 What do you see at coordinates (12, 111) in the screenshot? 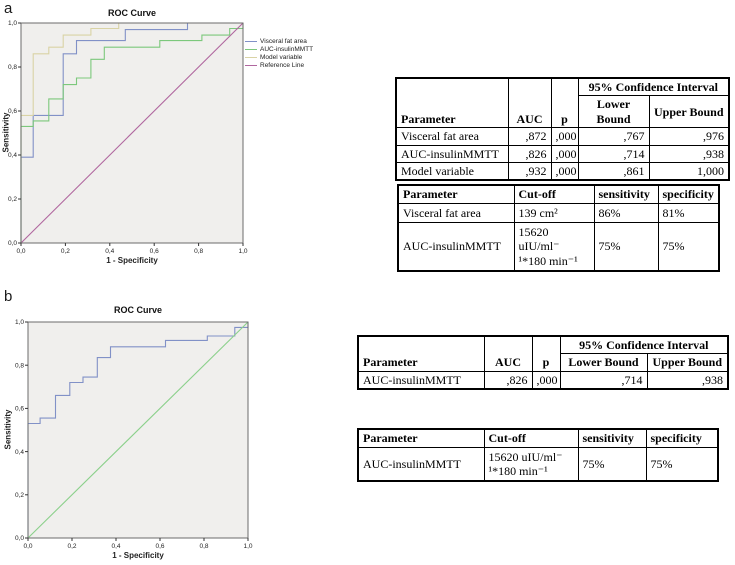
I see `y-tick-label: 0,6` at bounding box center [12, 111].